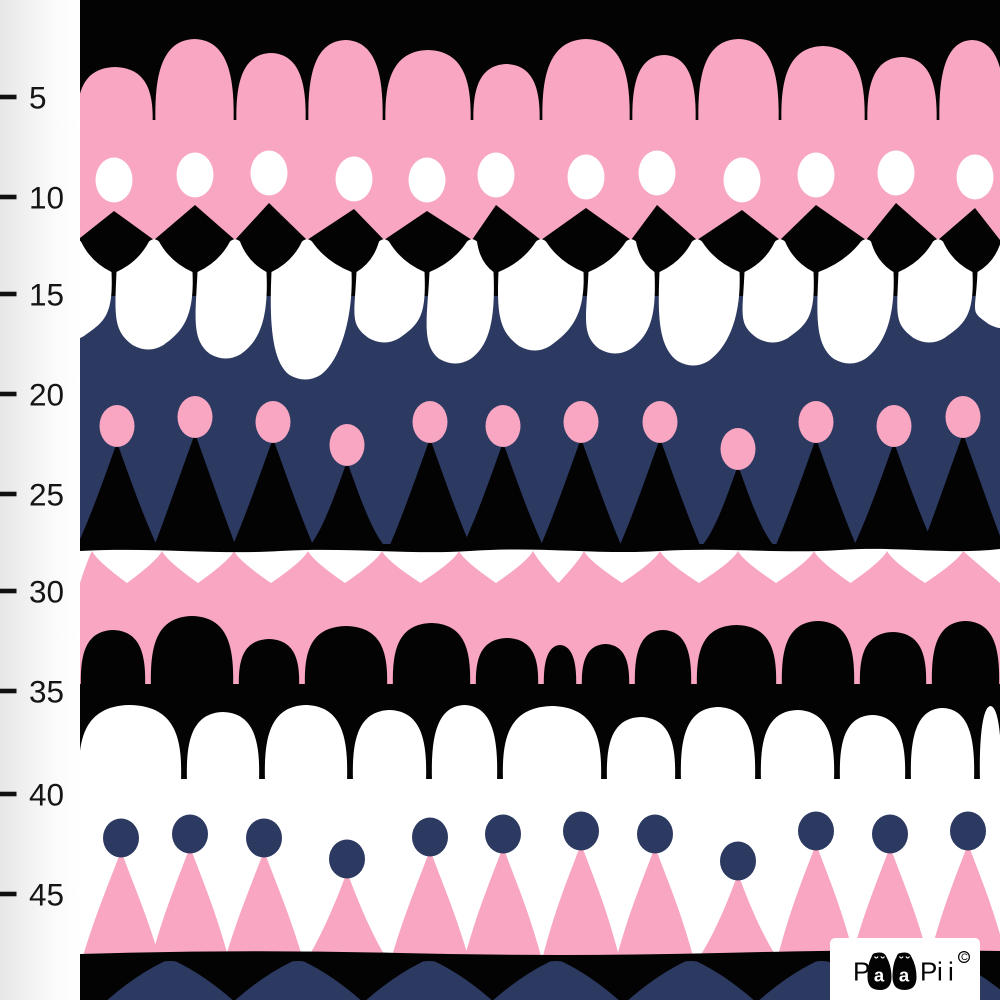 The width and height of the screenshot is (1000, 1000). Describe the element at coordinates (46, 794) in the screenshot. I see `svg-text: 40` at that location.